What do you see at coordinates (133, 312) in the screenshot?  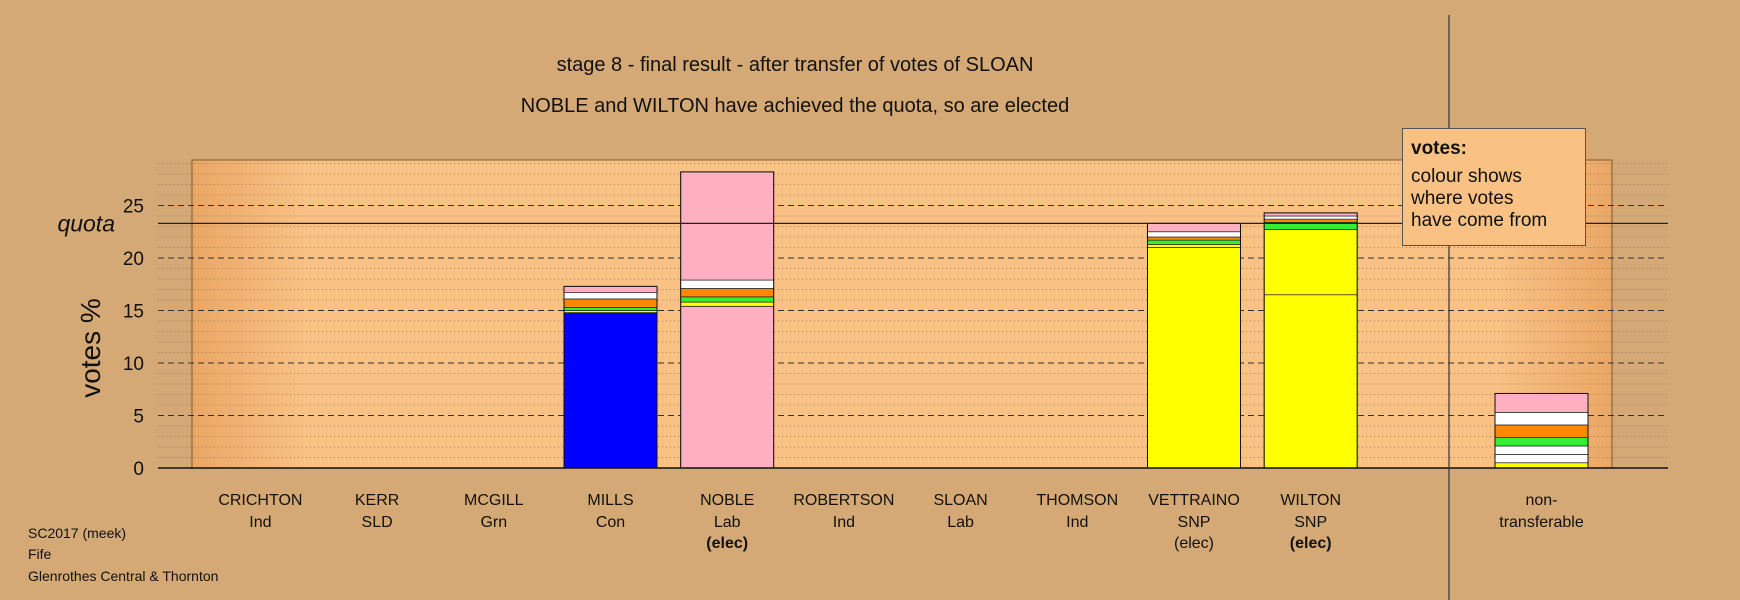 I see `y-tick-label: 15` at bounding box center [133, 312].